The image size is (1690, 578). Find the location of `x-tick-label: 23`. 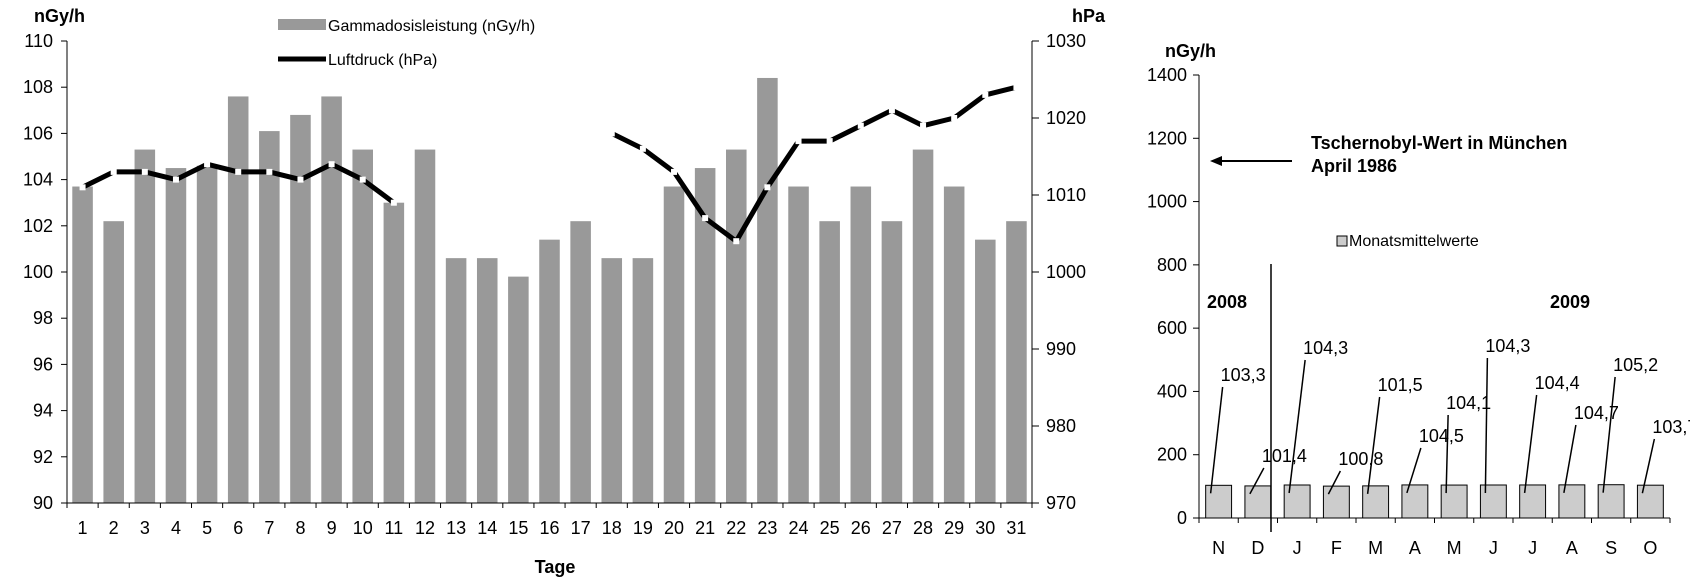

x-tick-label: 23 is located at coordinates (767, 528).